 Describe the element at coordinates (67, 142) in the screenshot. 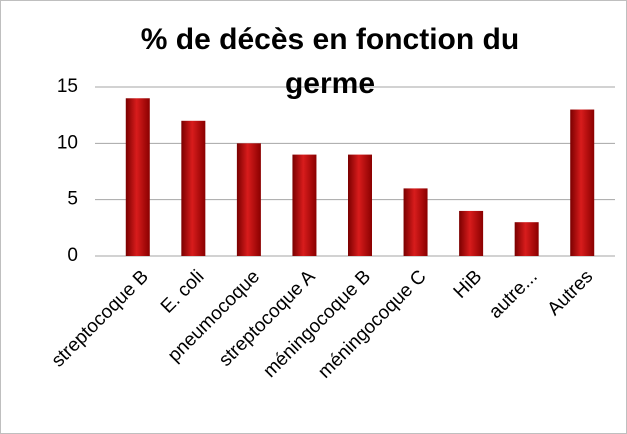

I see `y-tick-label: 10` at that location.